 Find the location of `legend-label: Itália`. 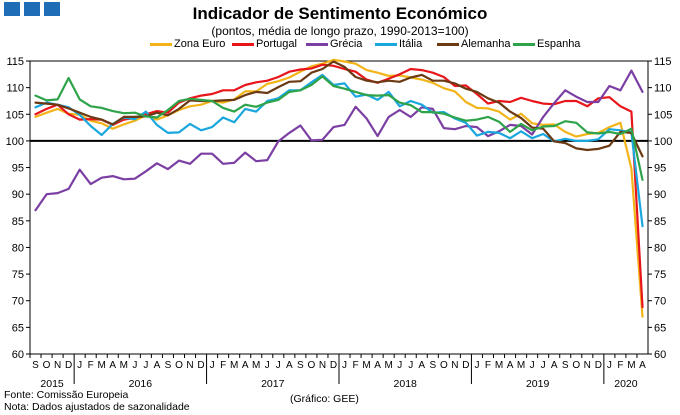

legend-label: Itália is located at coordinates (411, 44).